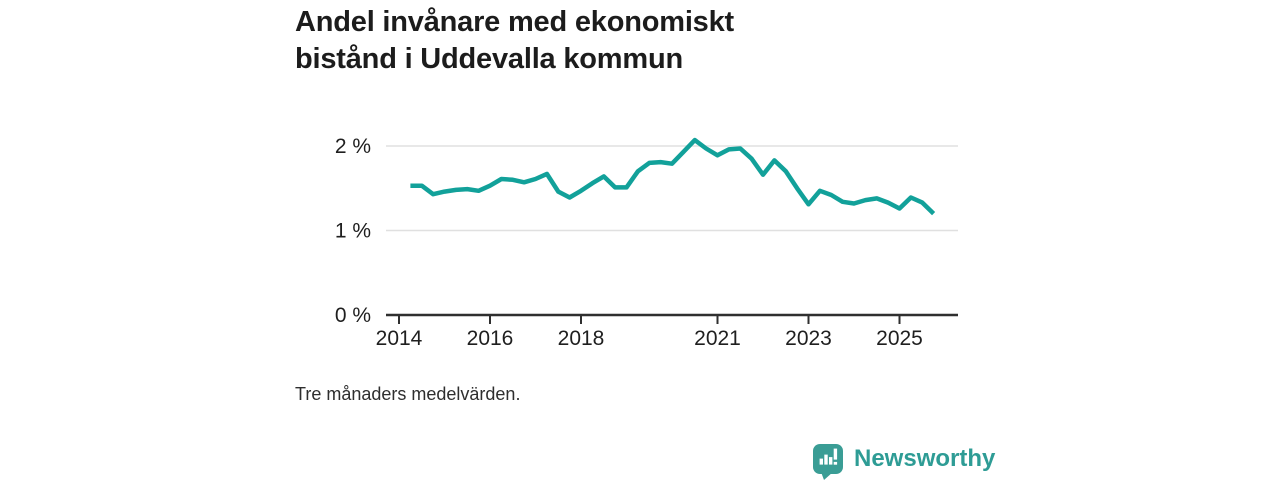 This screenshot has height=480, width=1280. I want to click on y-axis-label: 1 %, so click(353, 231).